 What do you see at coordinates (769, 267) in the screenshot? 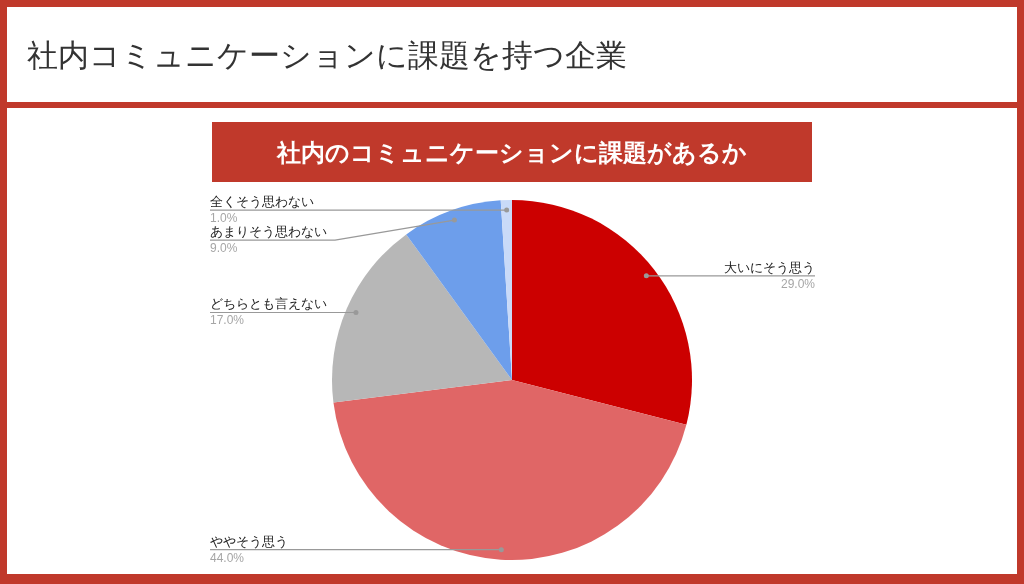
I see `slice-label: 大いにそう思う` at bounding box center [769, 267].